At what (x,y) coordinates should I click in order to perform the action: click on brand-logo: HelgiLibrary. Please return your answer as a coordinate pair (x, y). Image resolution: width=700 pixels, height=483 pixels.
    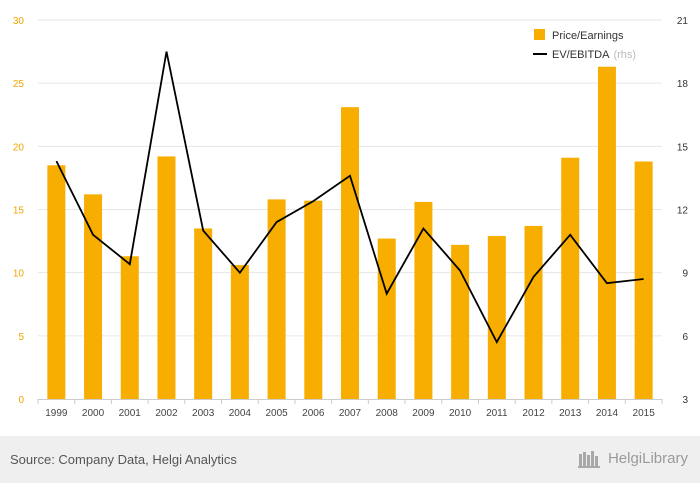
    Looking at the image, I should click on (632, 458).